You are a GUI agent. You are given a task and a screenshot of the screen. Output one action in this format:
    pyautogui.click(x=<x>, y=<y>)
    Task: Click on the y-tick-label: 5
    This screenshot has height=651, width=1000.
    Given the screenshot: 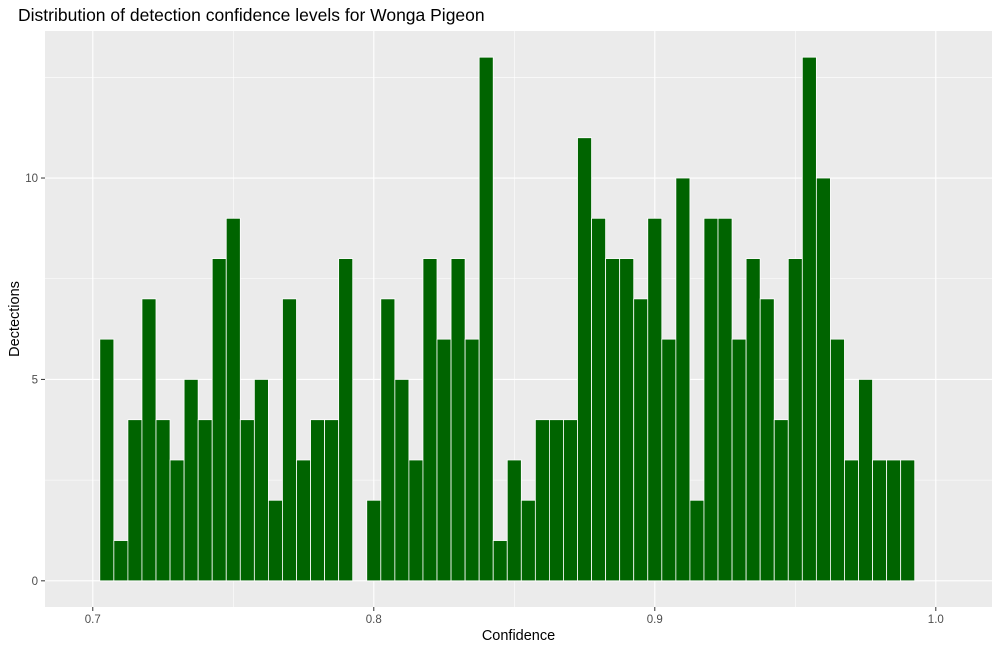 What is the action you would take?
    pyautogui.click(x=35, y=380)
    